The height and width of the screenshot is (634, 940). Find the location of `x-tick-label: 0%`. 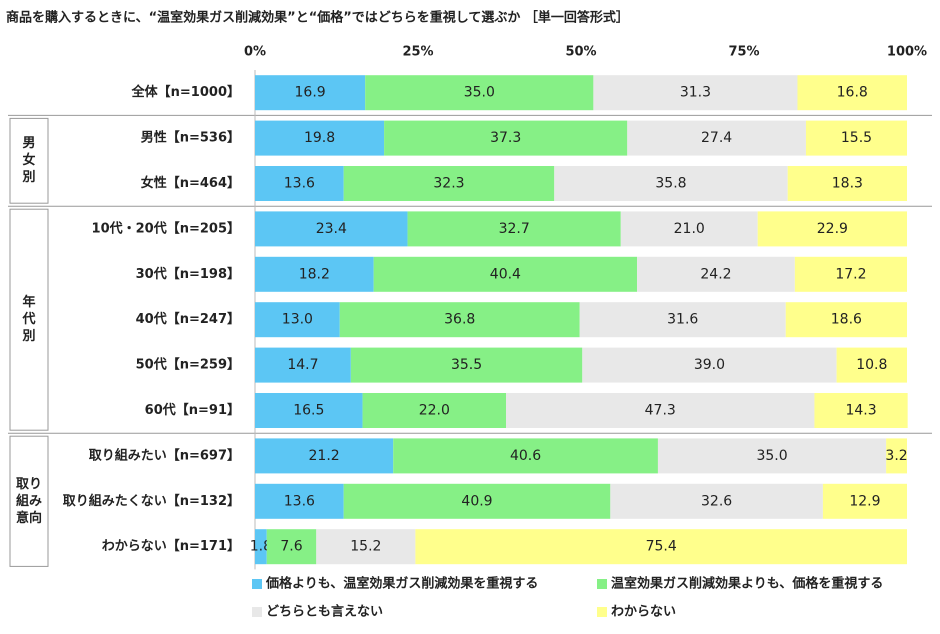

x-tick-label: 0% is located at coordinates (255, 52).